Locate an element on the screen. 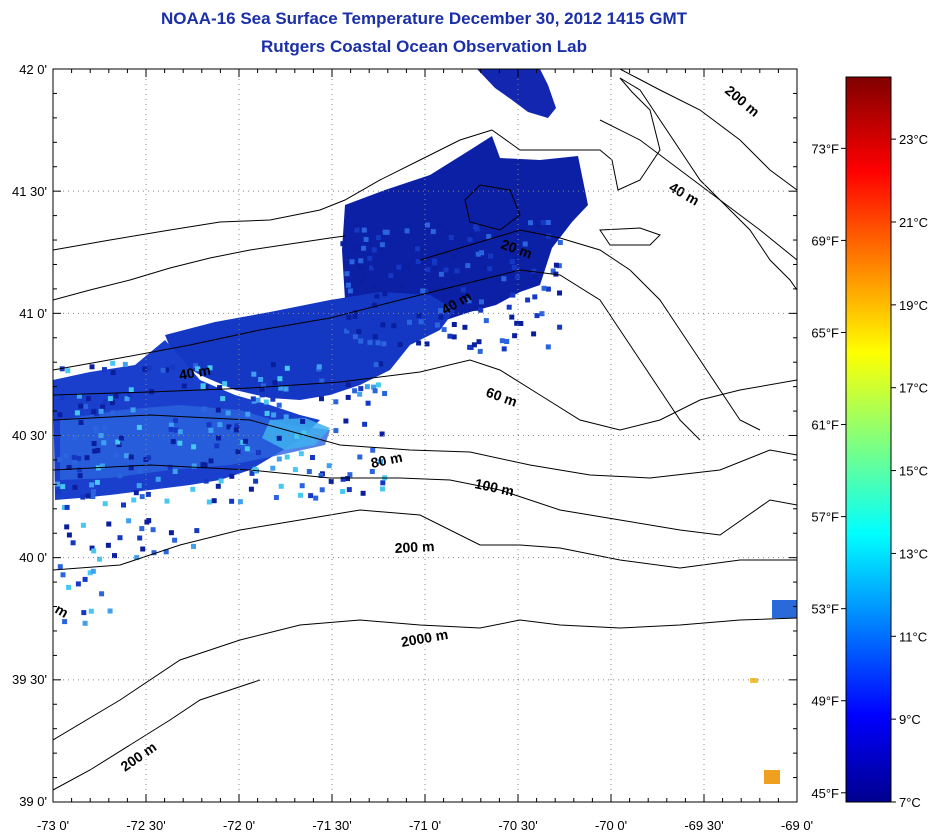 The image size is (928, 840). isobath-40m is located at coordinates (377, 355).